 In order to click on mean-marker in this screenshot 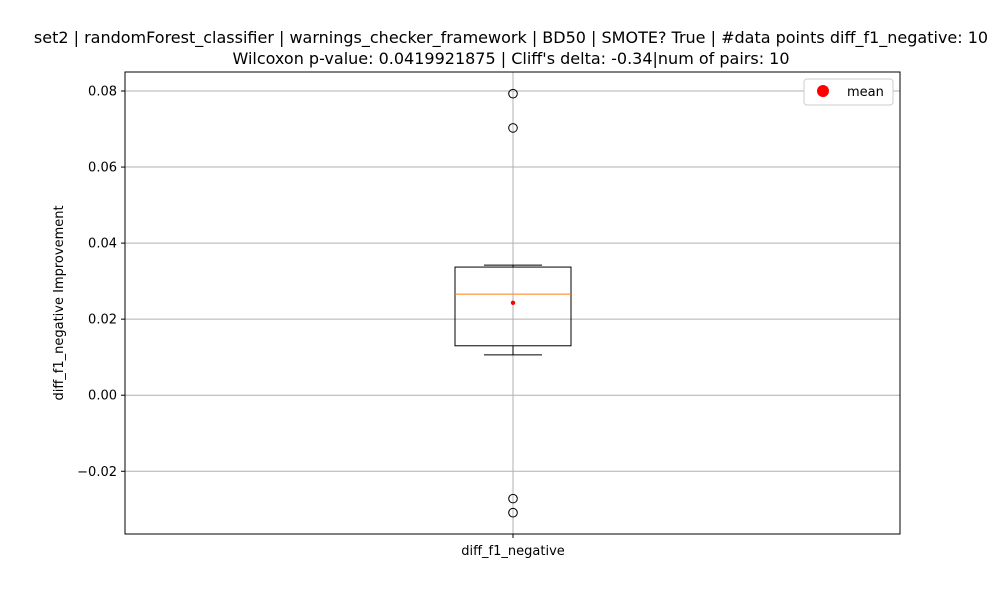, I will do `click(513, 303)`.